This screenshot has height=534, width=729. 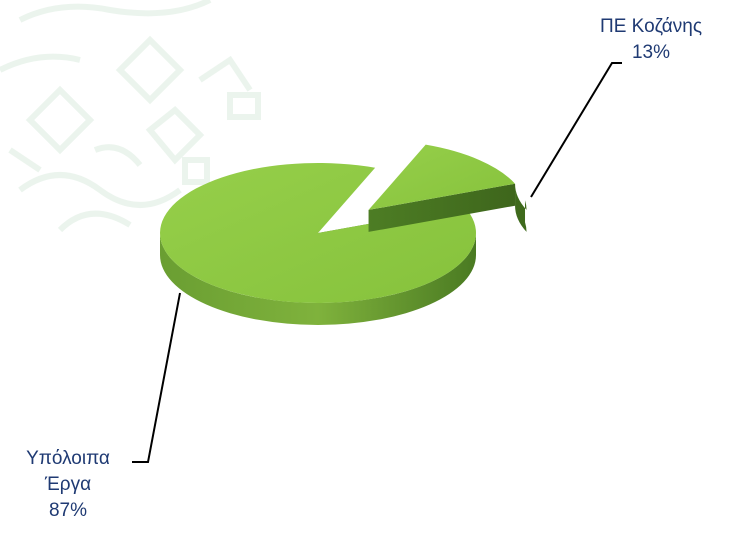 What do you see at coordinates (521, 207) in the screenshot?
I see `pie-slice-kozani-side` at bounding box center [521, 207].